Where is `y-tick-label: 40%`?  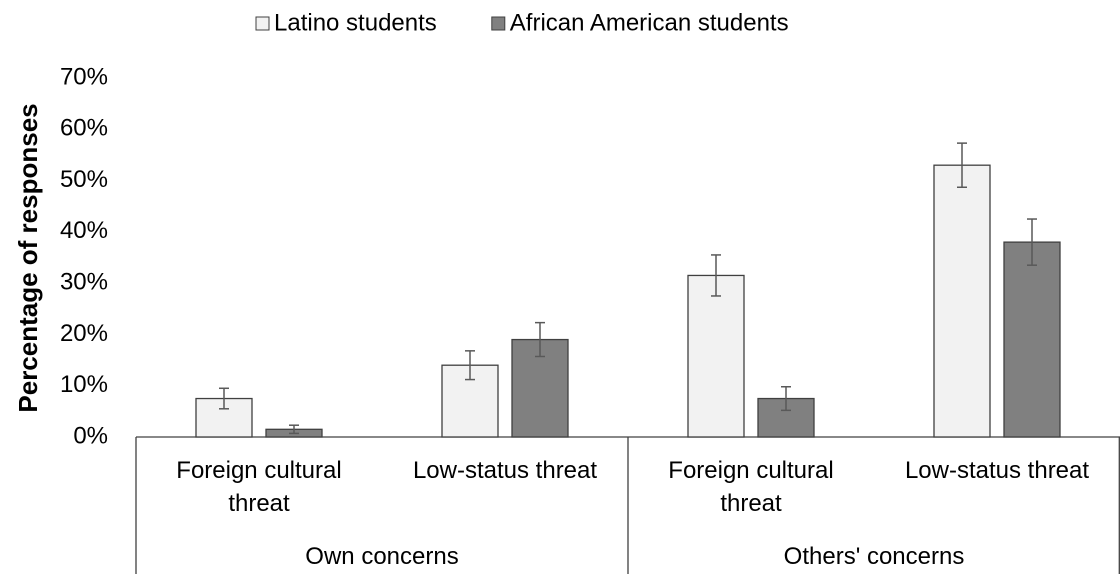 y-tick-label: 40% is located at coordinates (84, 230).